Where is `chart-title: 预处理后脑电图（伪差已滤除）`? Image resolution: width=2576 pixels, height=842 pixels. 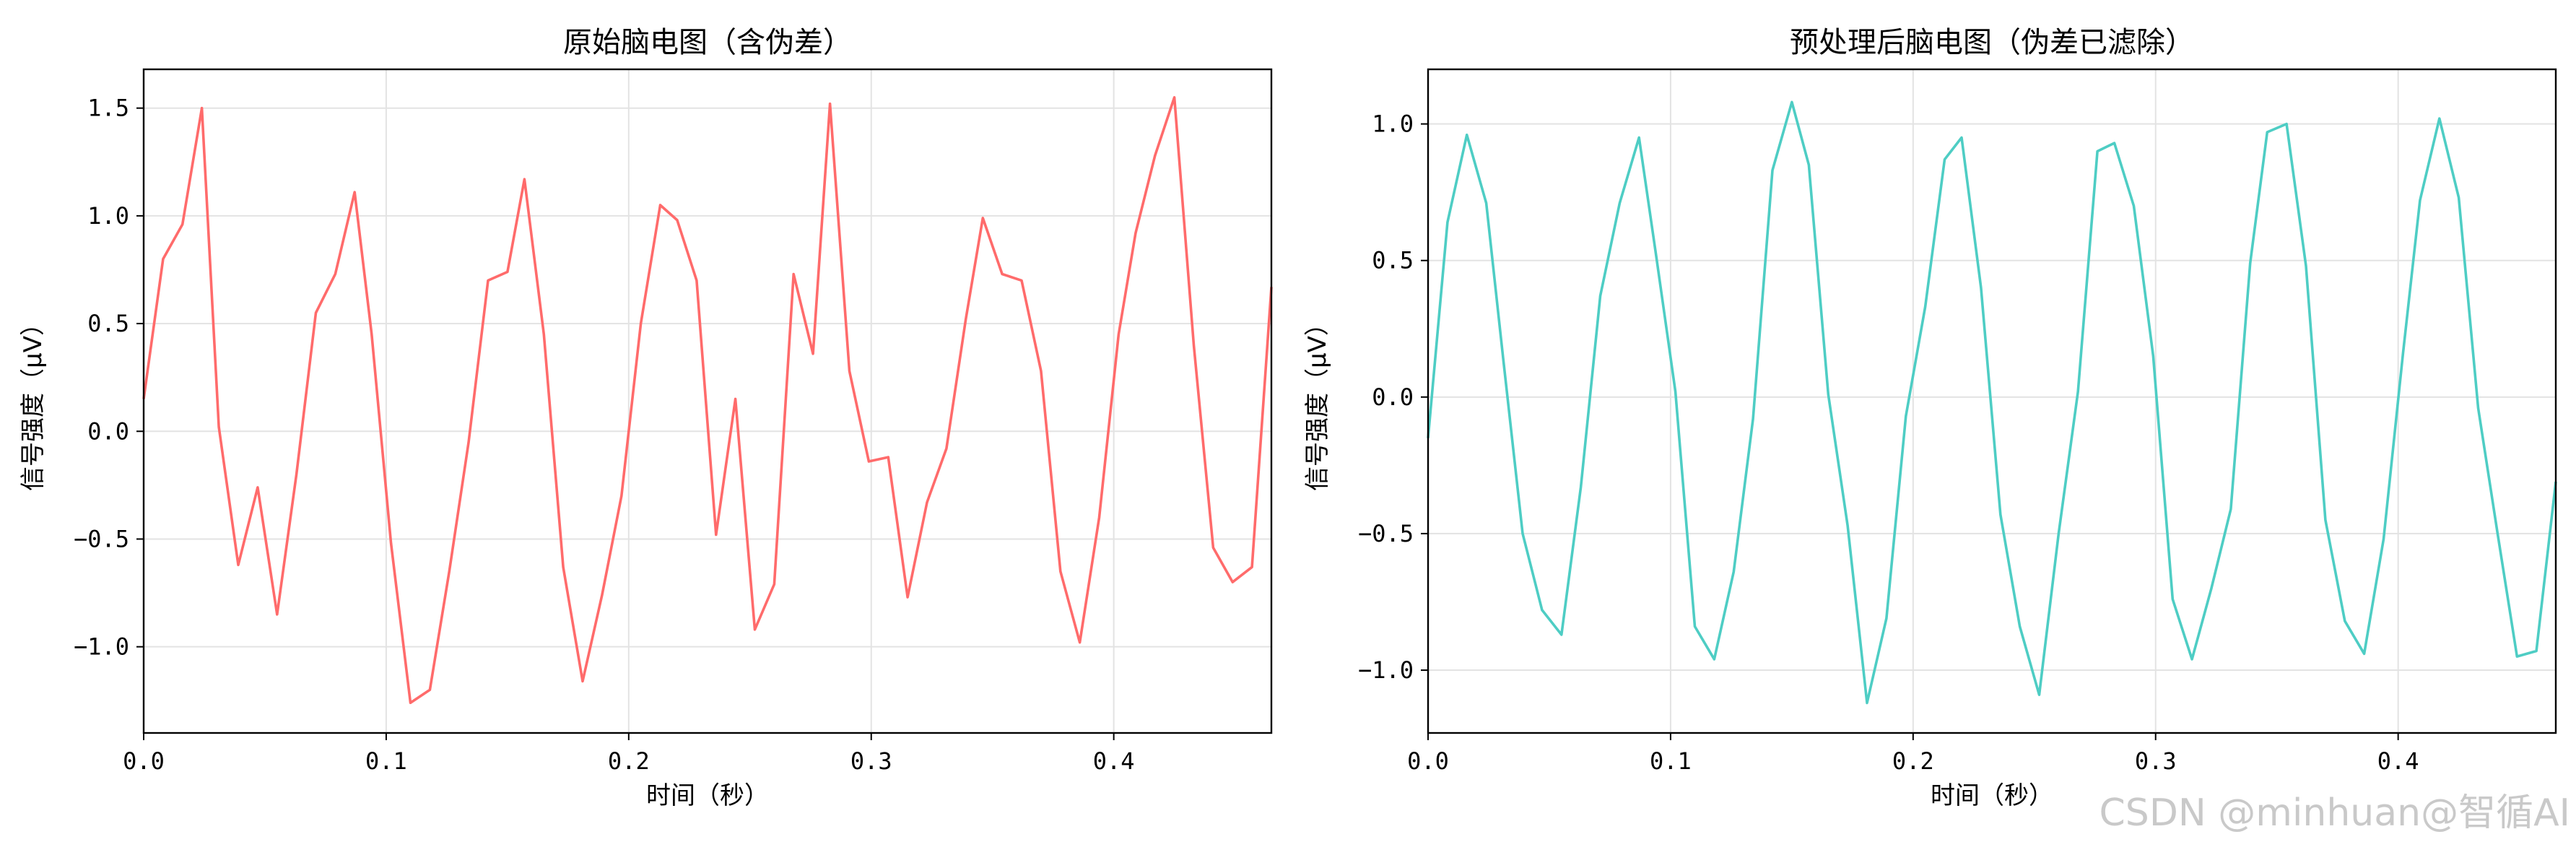
chart-title: 预处理后脑电图（伪差已滤除） is located at coordinates (1992, 42).